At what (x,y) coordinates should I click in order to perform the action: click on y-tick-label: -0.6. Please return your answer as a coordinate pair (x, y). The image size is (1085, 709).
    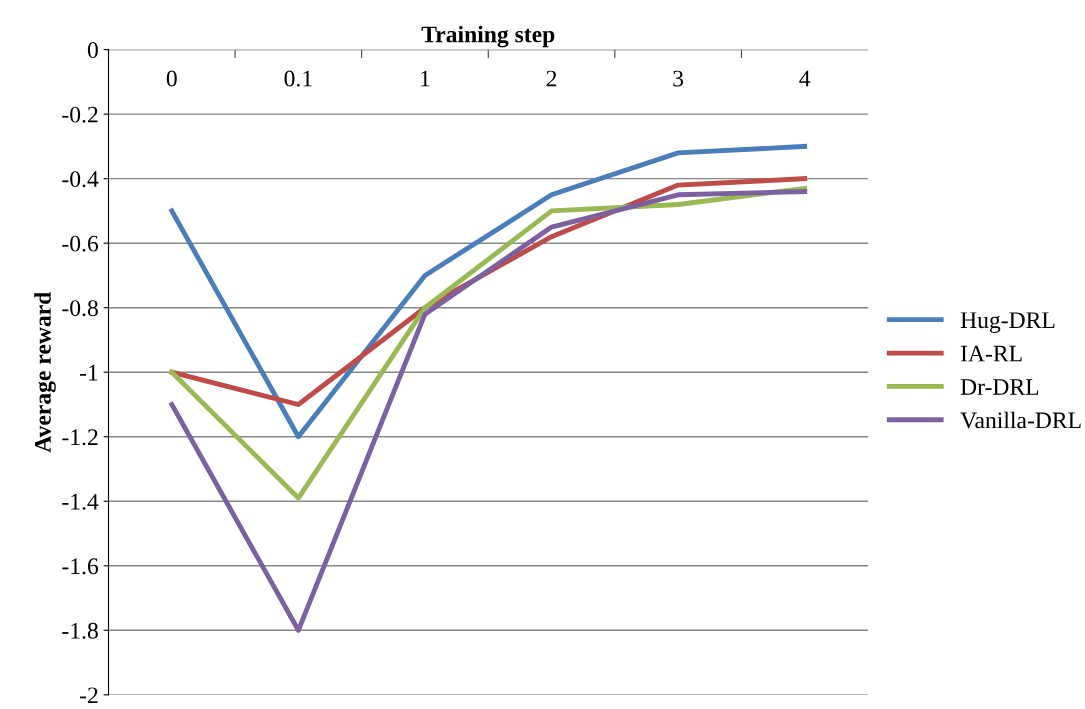
    Looking at the image, I should click on (80, 243).